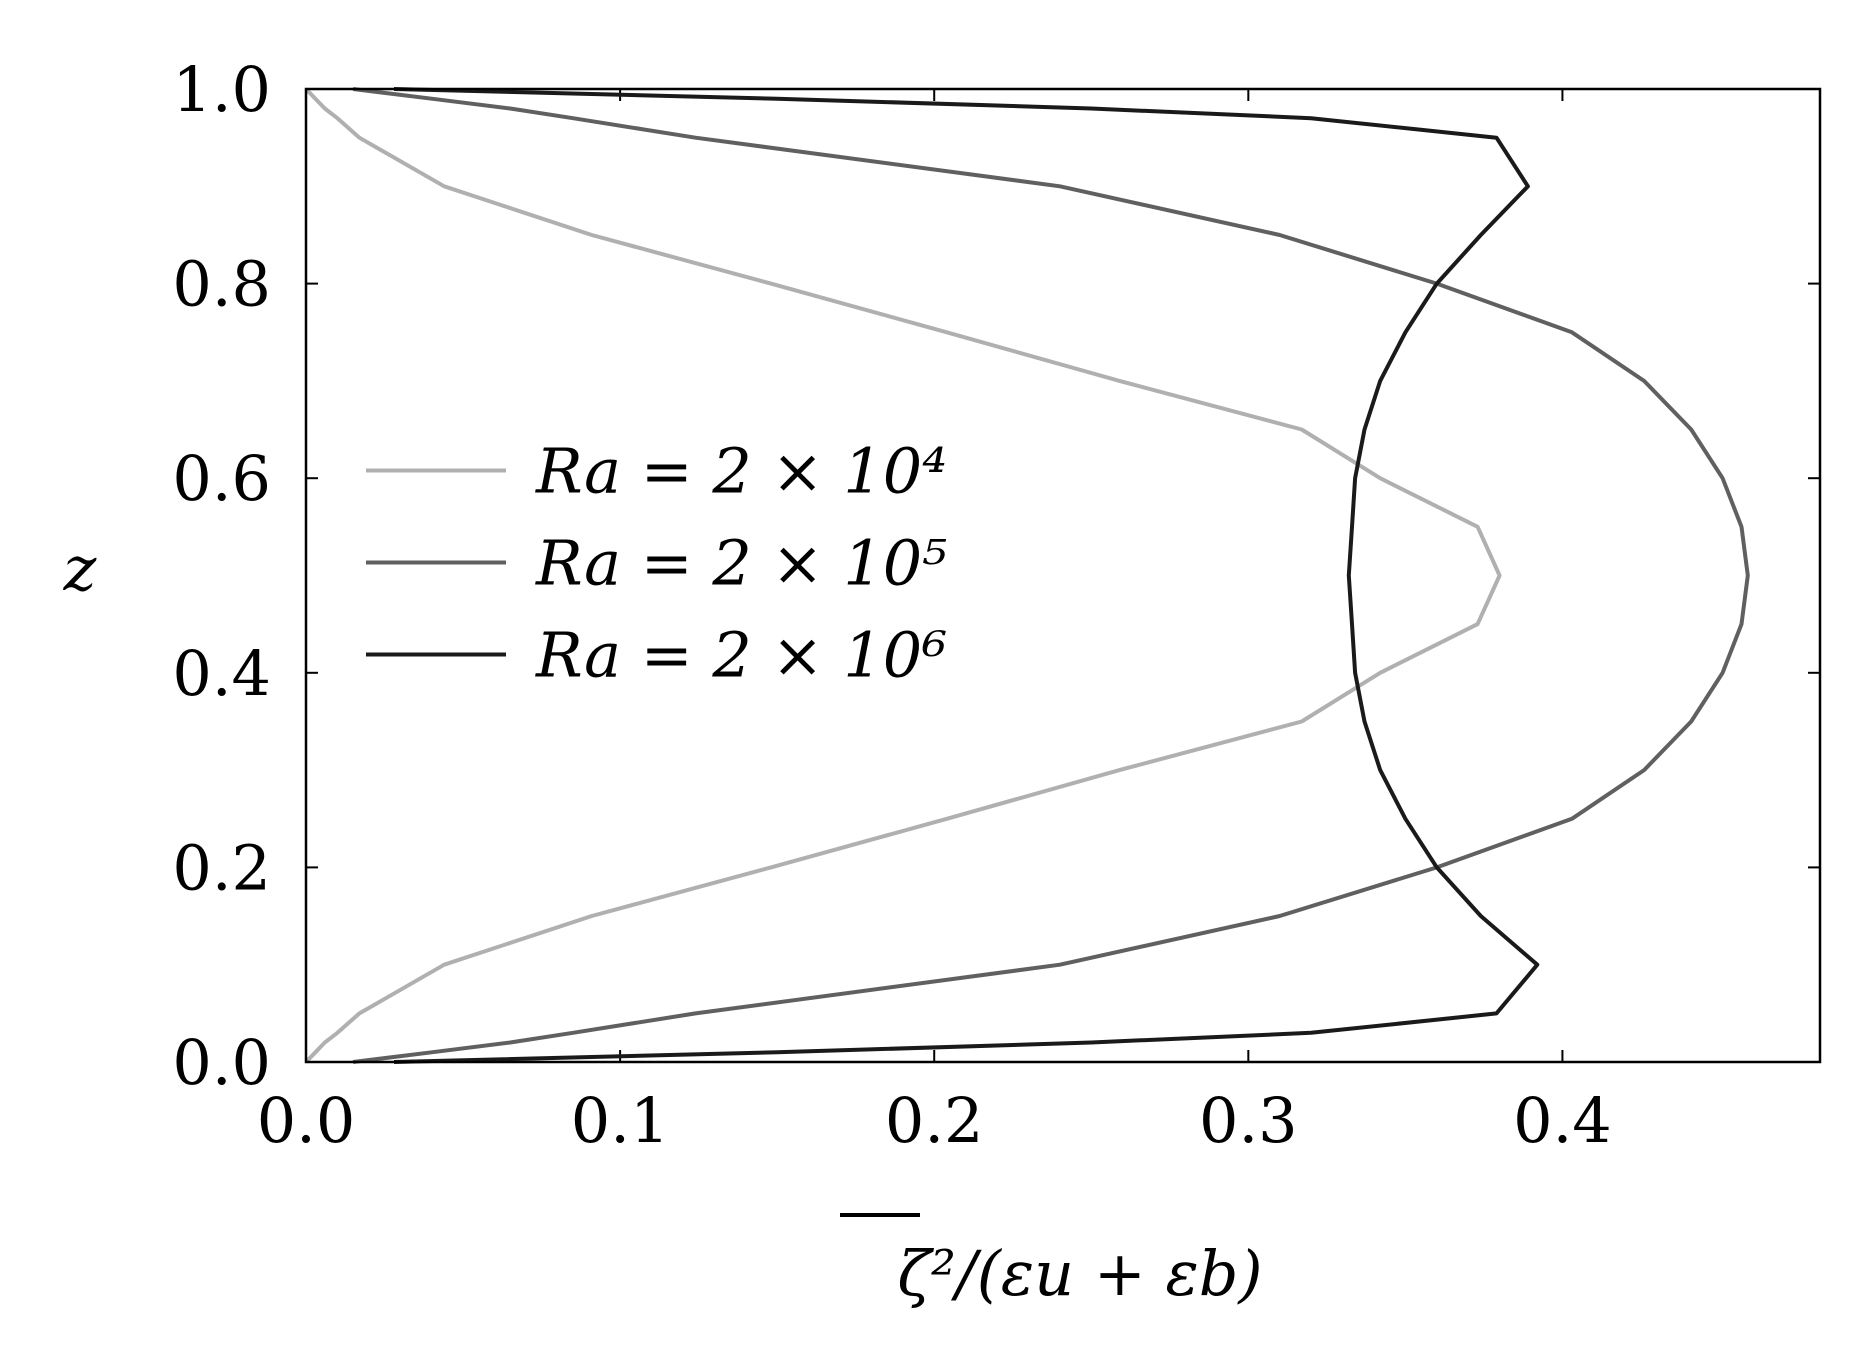 The width and height of the screenshot is (1873, 1369). I want to click on x-tick-label: 0.3, so click(1248, 1120).